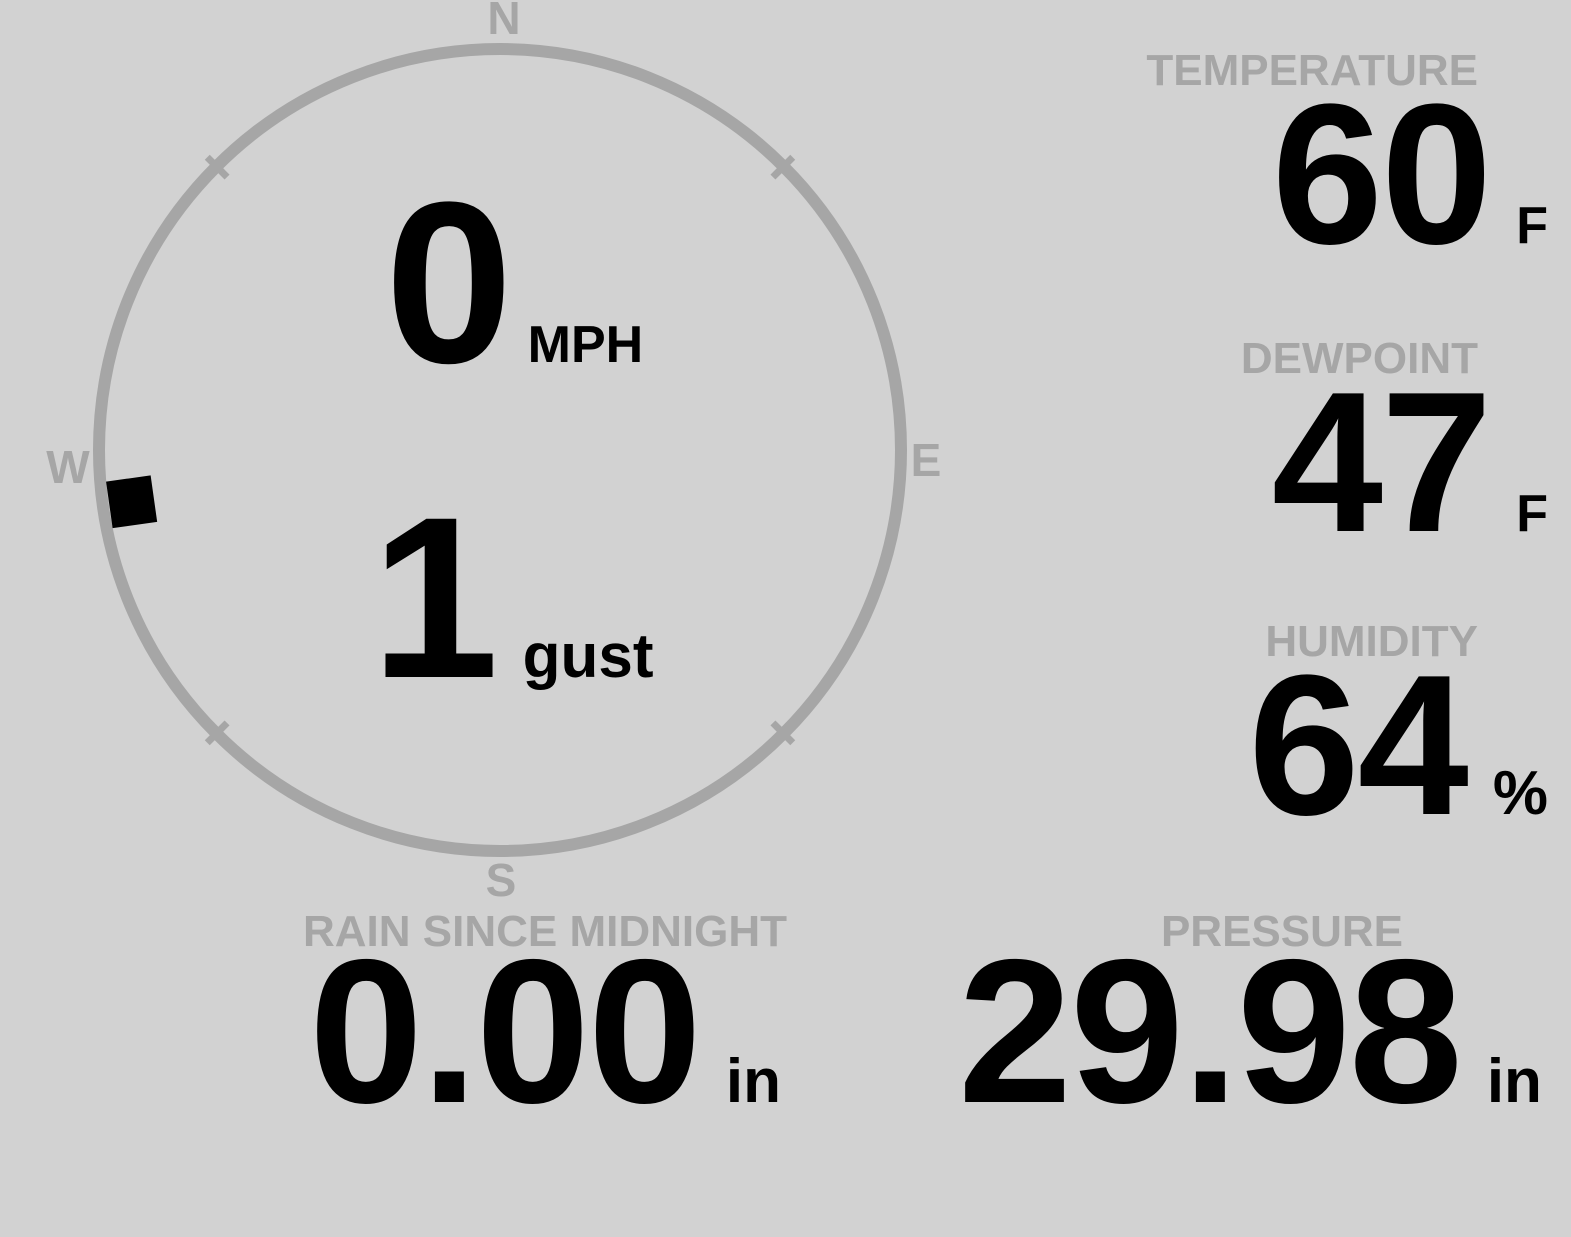 The width and height of the screenshot is (1571, 1237). I want to click on wind-speed-value: 0, so click(449, 282).